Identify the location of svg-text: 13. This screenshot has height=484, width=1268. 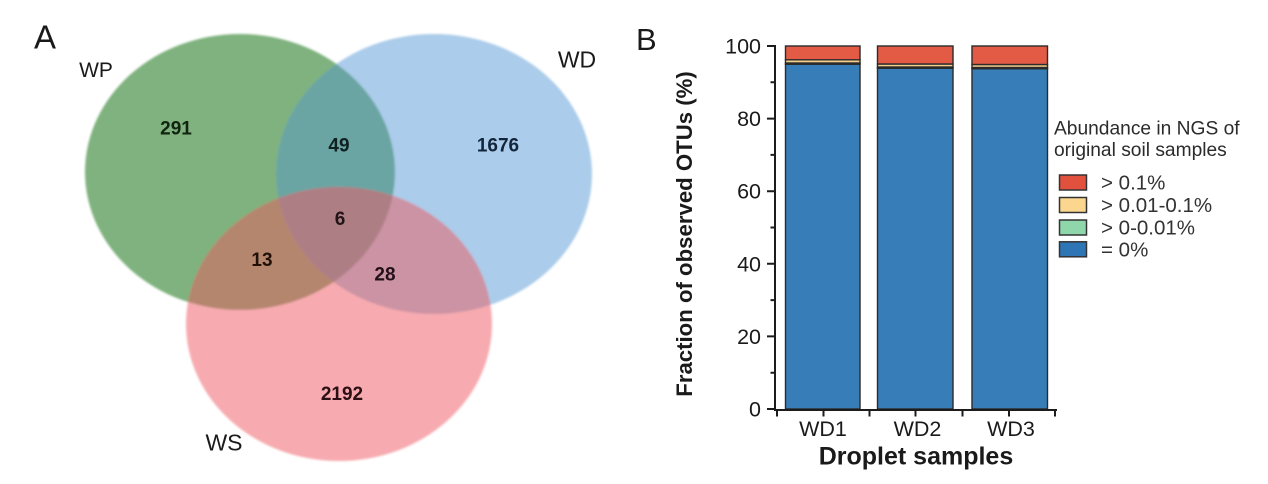
(261, 260).